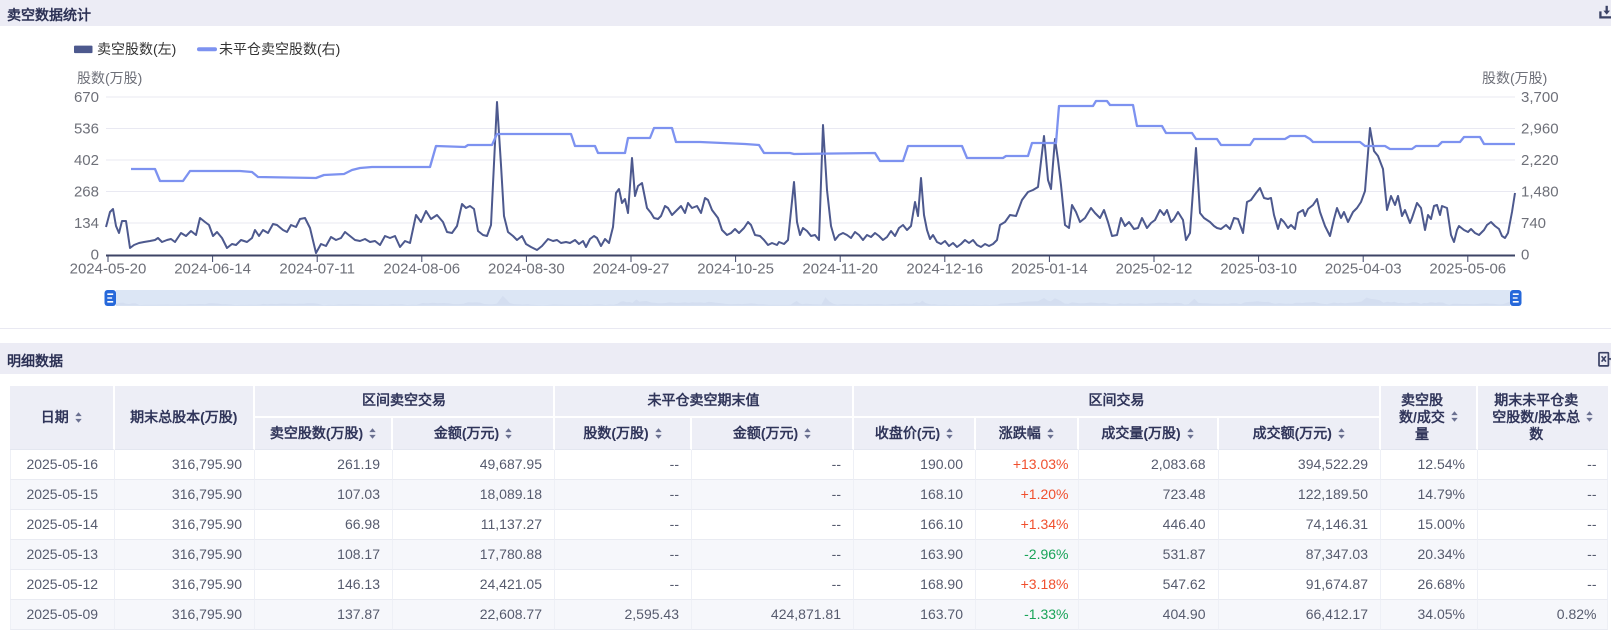 The height and width of the screenshot is (631, 1611). What do you see at coordinates (1467, 269) in the screenshot?
I see `svg-text: 2025-05-06` at bounding box center [1467, 269].